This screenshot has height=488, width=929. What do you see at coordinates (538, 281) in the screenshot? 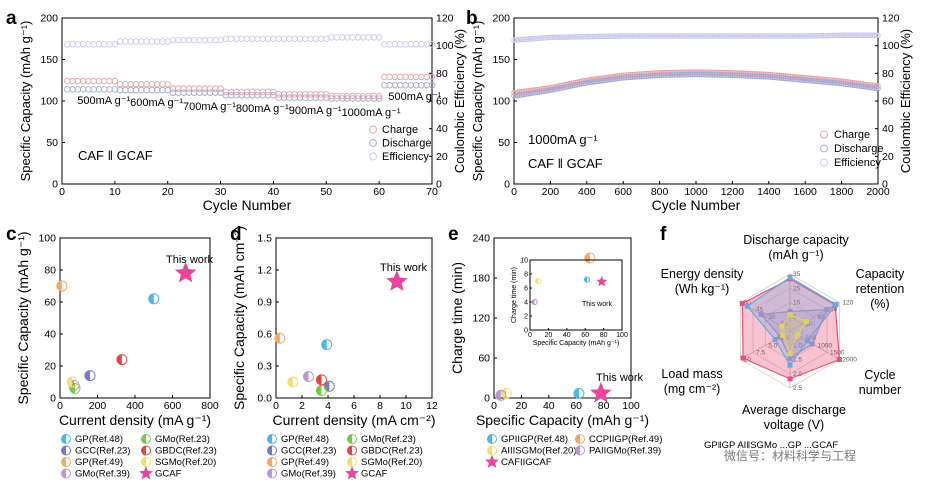
I see `inset-point` at bounding box center [538, 281].